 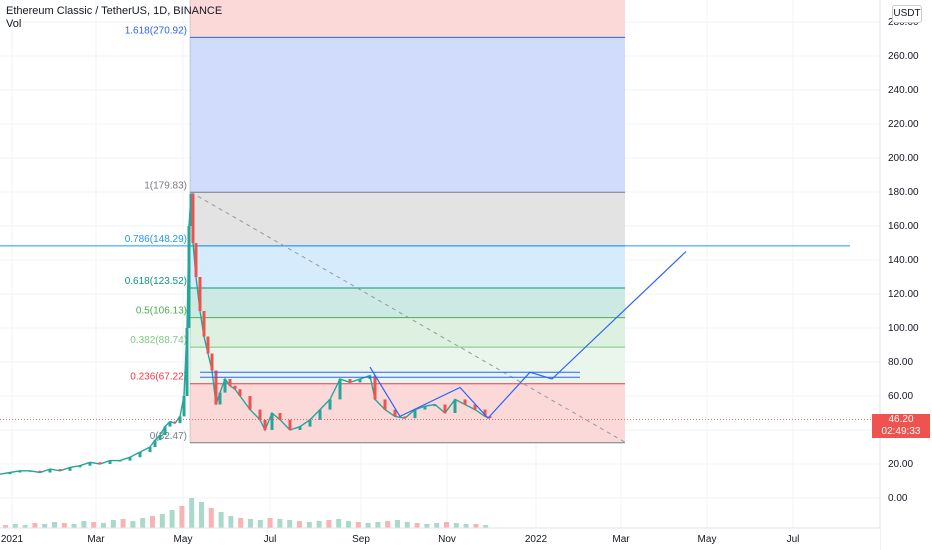 What do you see at coordinates (901, 419) in the screenshot?
I see `current-price-value: 46.20` at bounding box center [901, 419].